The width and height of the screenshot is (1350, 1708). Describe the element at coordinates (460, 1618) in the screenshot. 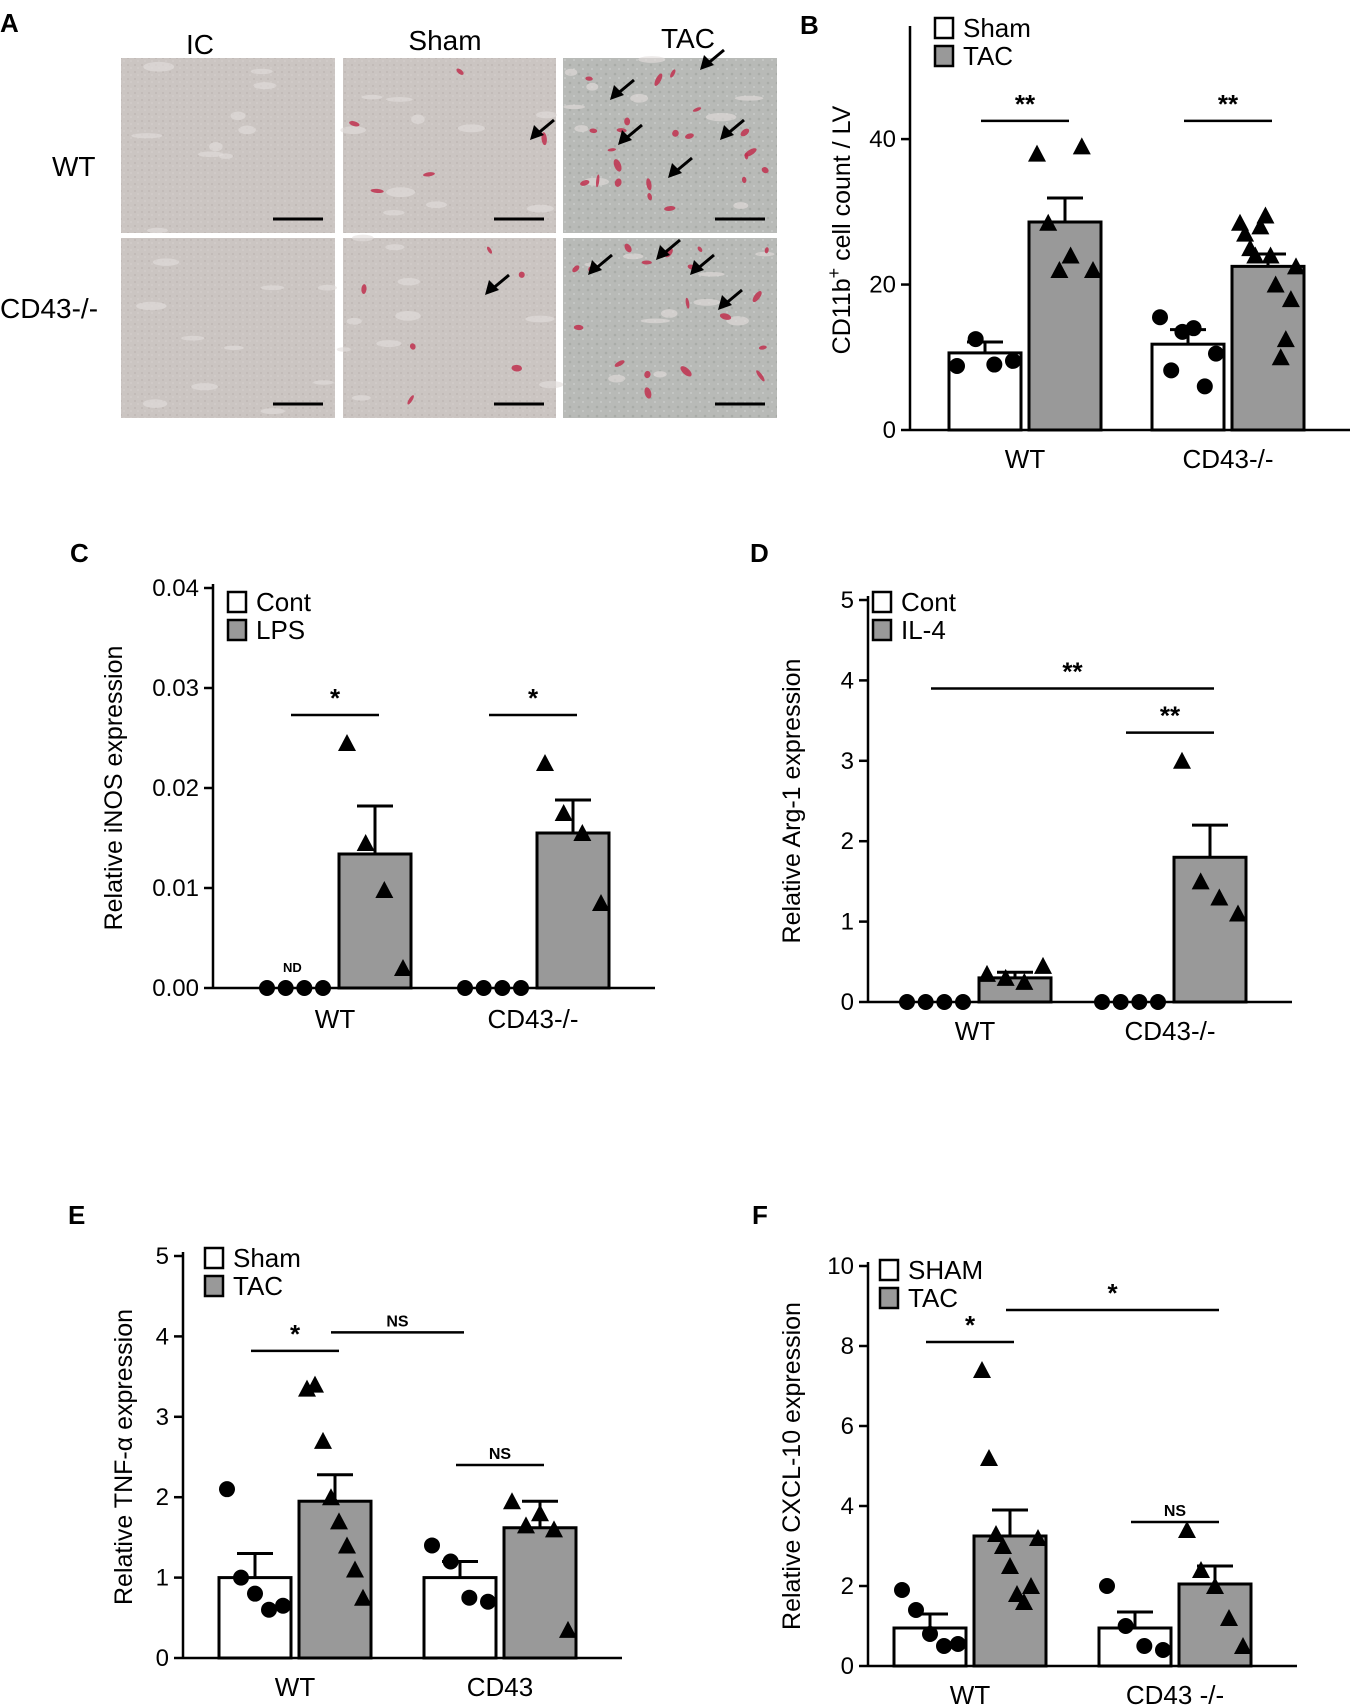

I see `bar-sham-cd43` at that location.